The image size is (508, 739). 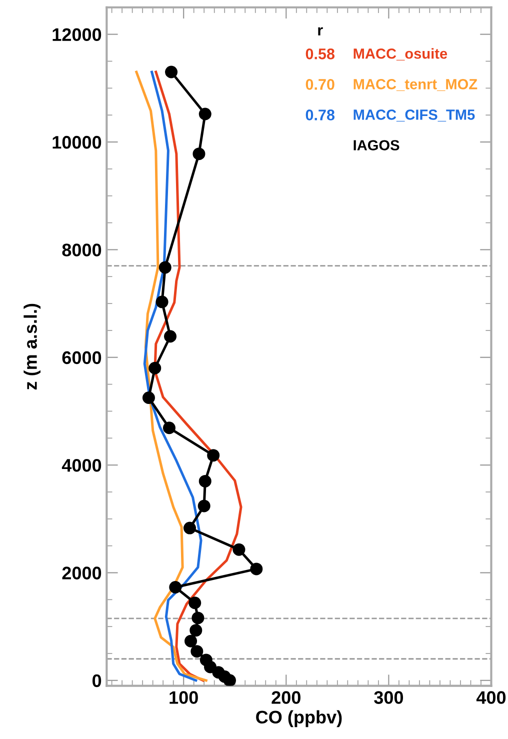 I want to click on annotation: 0.58, so click(x=320, y=54).